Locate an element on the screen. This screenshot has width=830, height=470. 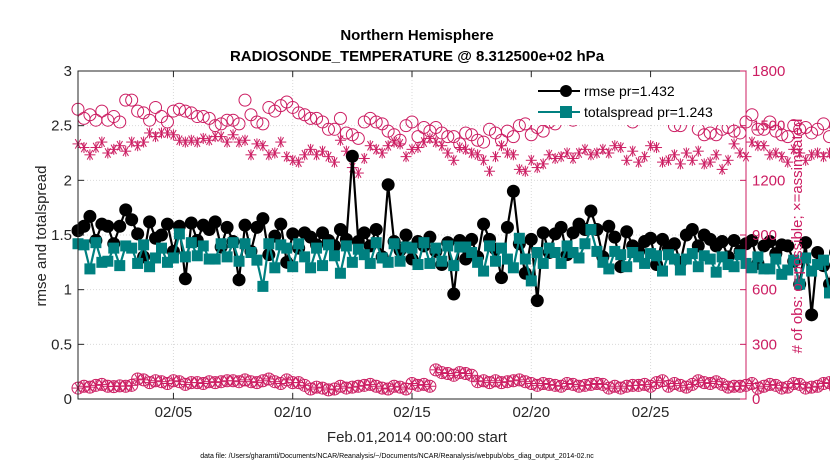
x-tick-label: 02/25 is located at coordinates (651, 412).